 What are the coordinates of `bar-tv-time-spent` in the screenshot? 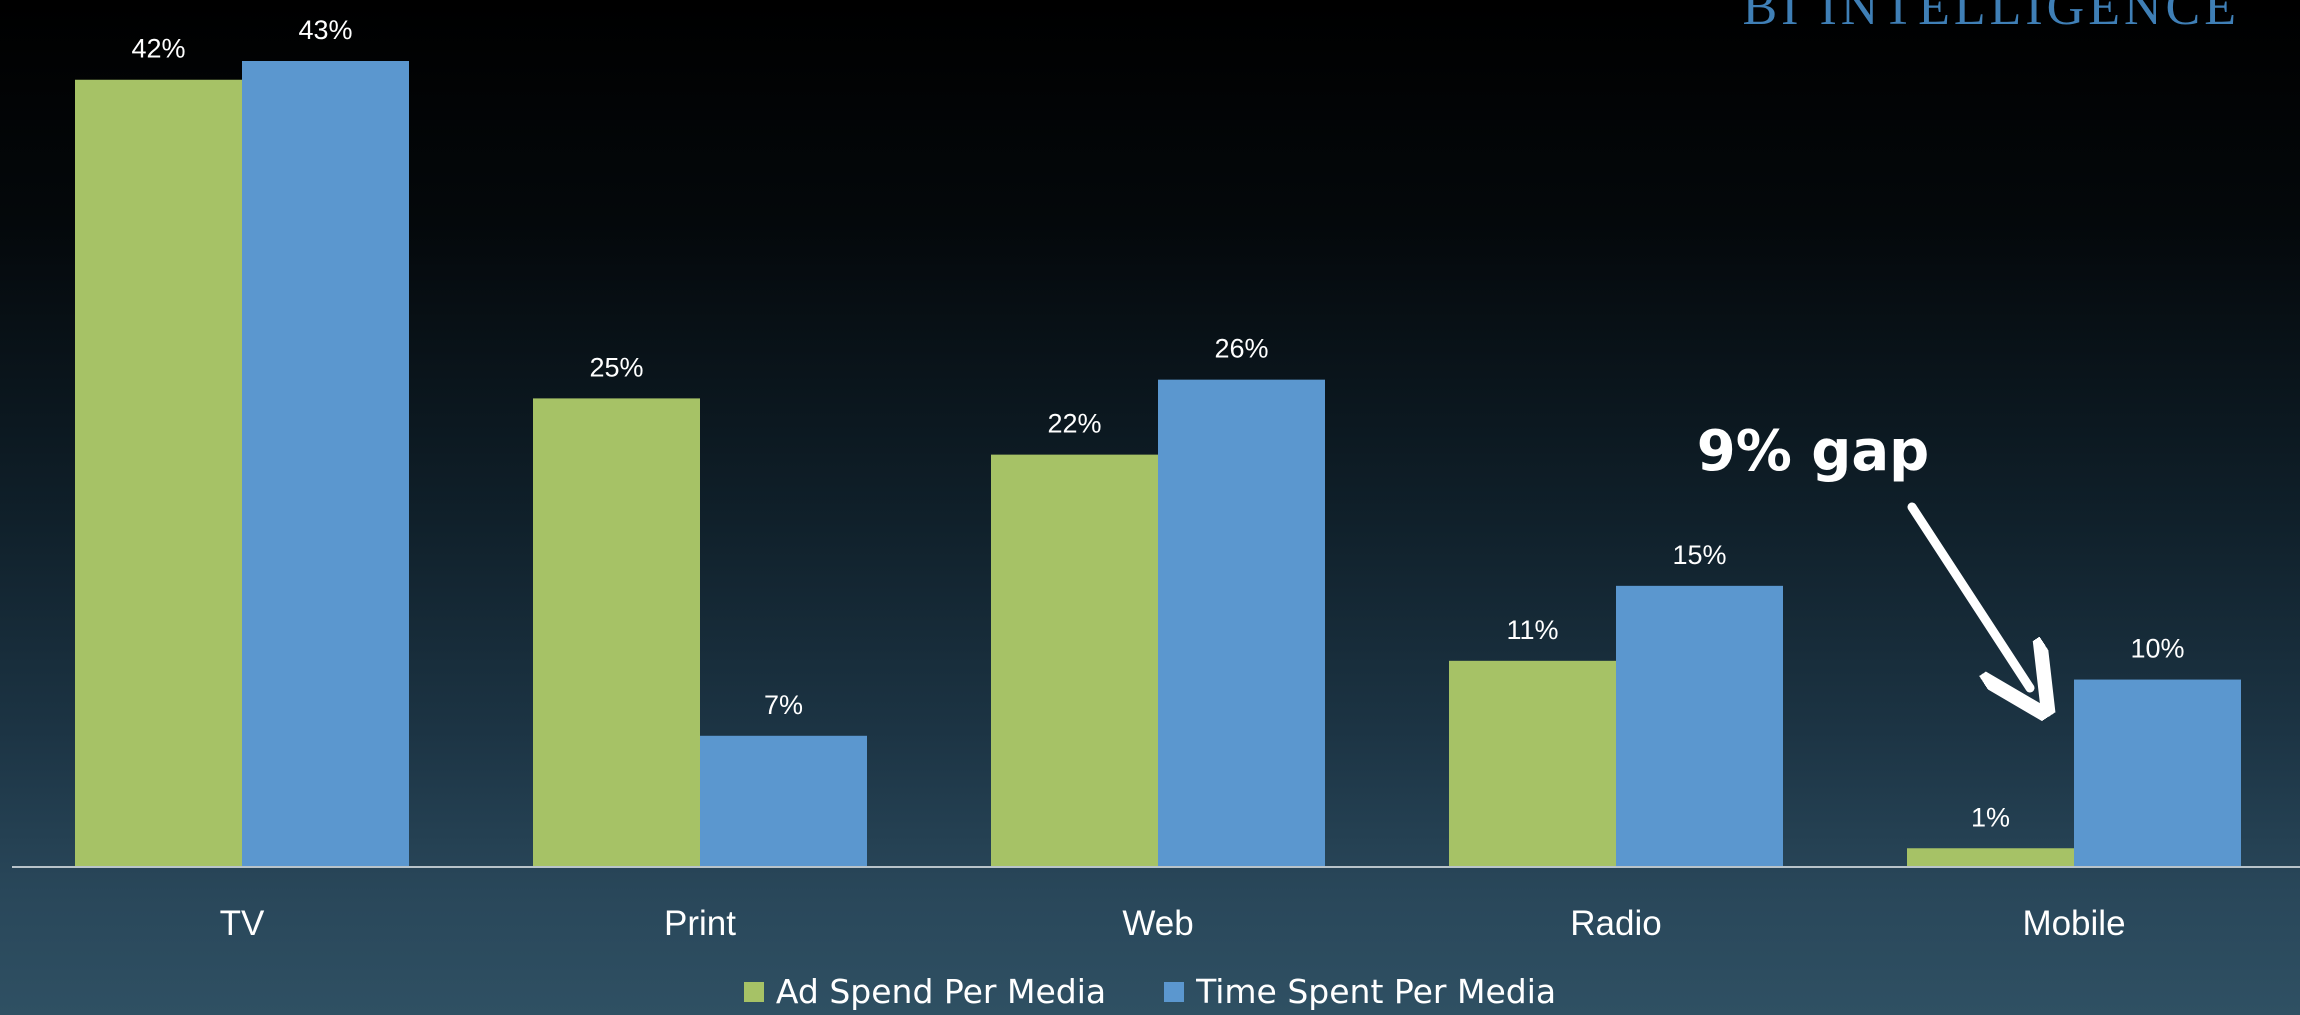 It's located at (325, 464).